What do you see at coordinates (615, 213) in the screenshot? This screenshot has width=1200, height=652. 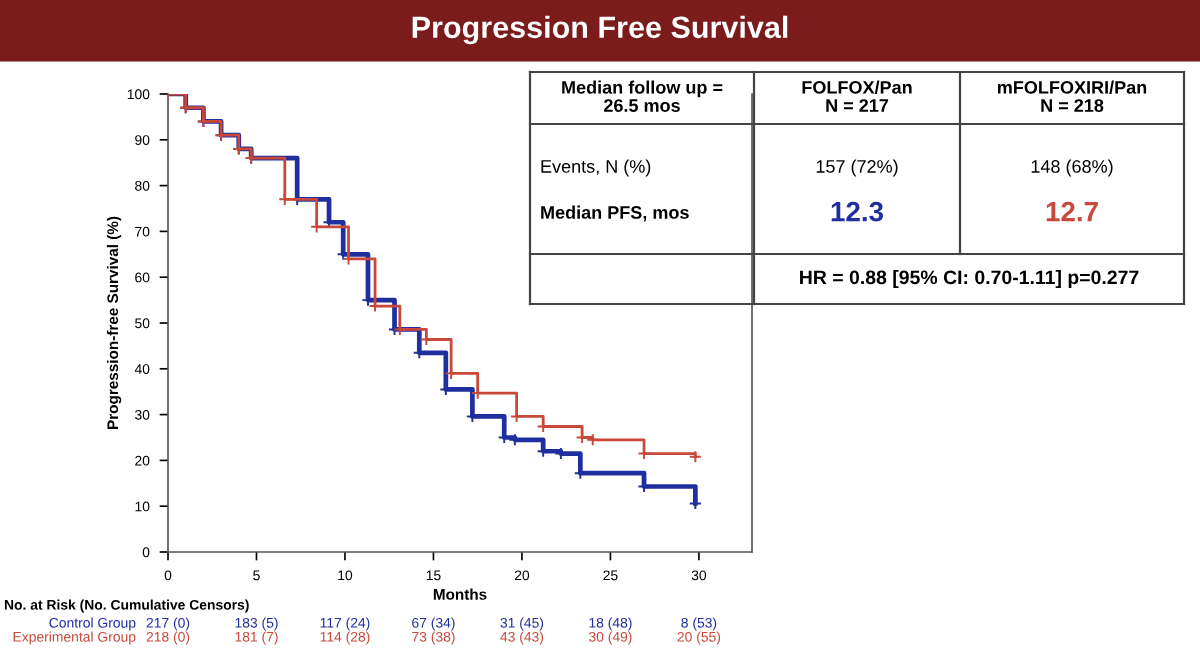 I see `annotation: Median PFS, mos` at bounding box center [615, 213].